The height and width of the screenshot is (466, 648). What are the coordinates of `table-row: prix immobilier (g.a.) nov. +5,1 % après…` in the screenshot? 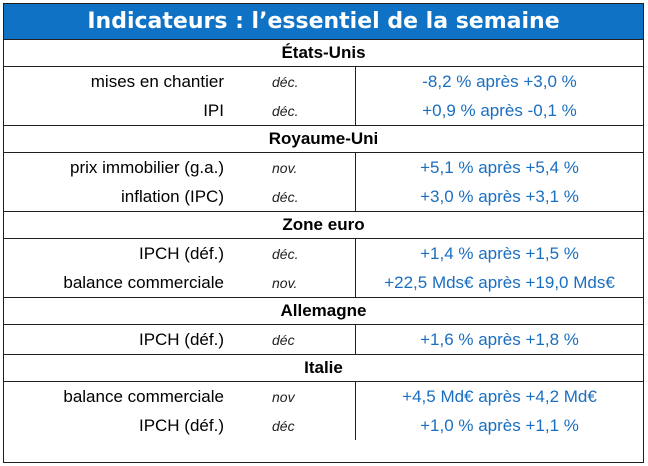 It's located at (323, 167).